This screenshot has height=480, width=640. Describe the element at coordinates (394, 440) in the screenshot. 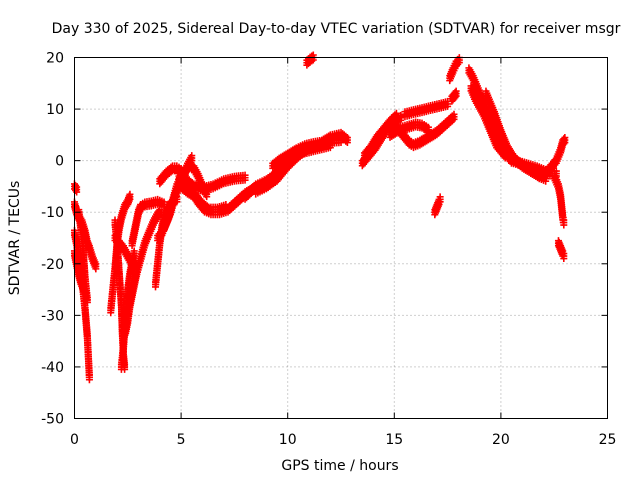

I see `x-tick-label: 15` at that location.